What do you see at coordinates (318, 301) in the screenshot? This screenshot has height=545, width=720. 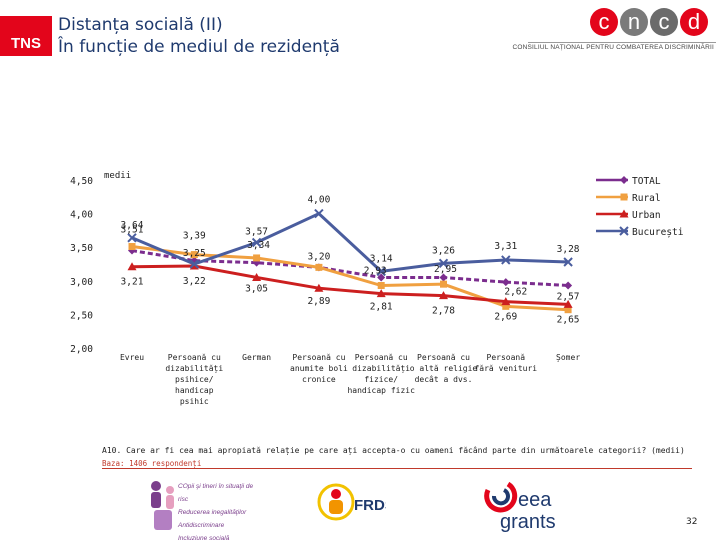 I see `data-label: 2,89` at bounding box center [318, 301].